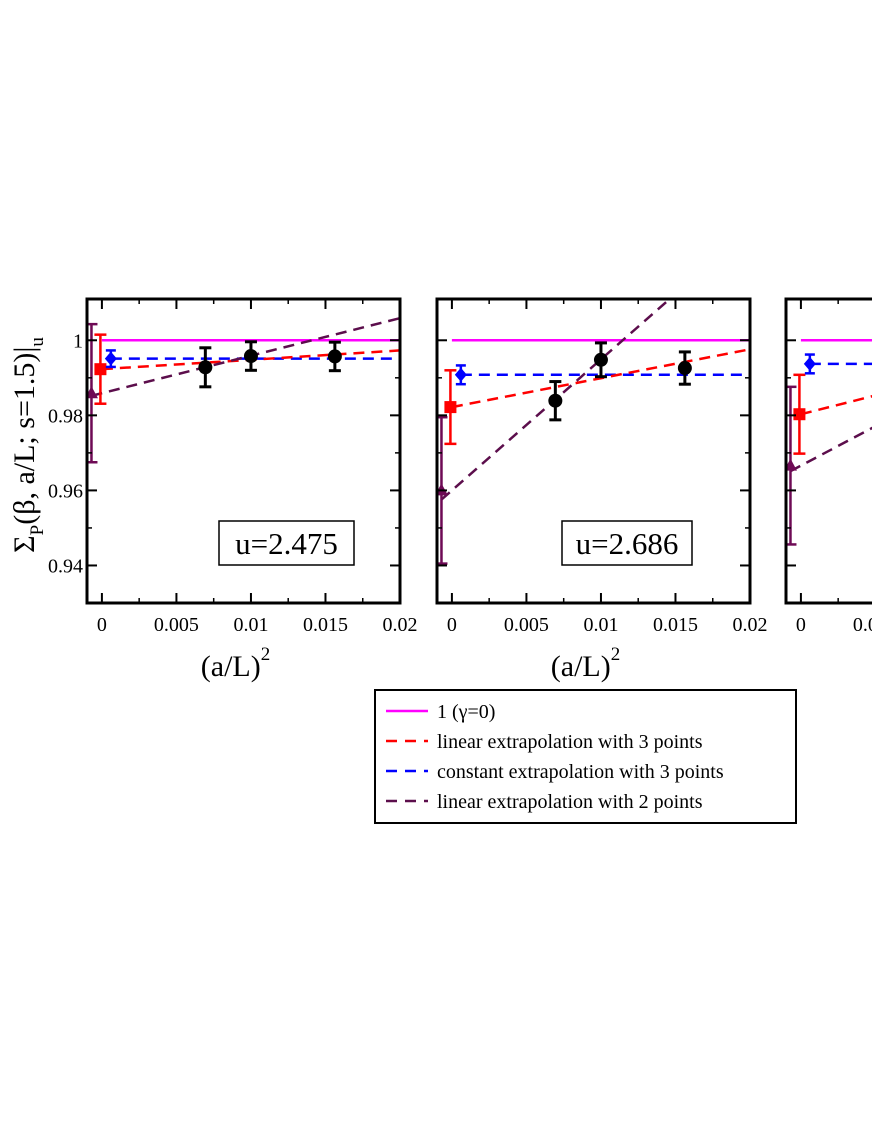 The height and width of the screenshot is (1128, 872). What do you see at coordinates (466, 712) in the screenshot?
I see `legend-label-1: 1 (γ=0)` at bounding box center [466, 712].